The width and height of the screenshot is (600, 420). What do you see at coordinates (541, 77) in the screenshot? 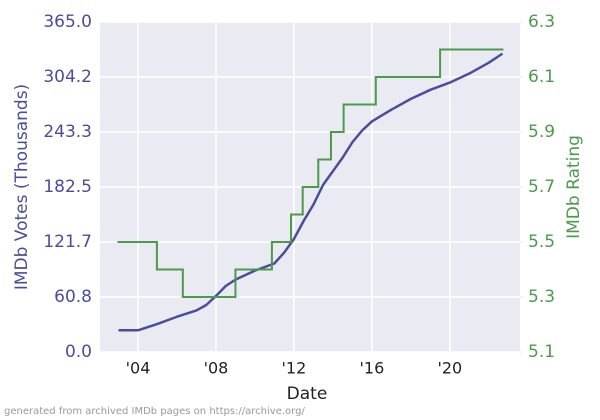
I see `y2-tick-label: 6.1` at bounding box center [541, 77].